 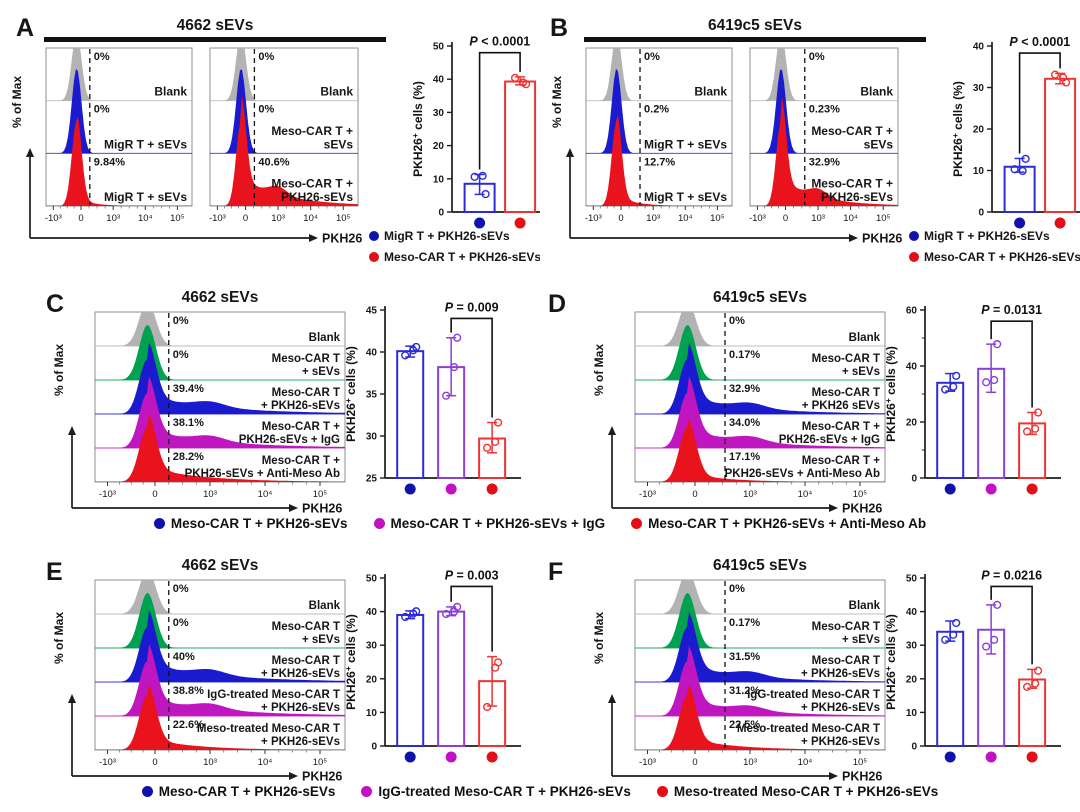 I want to click on pct-label: 40%, so click(x=184, y=657).